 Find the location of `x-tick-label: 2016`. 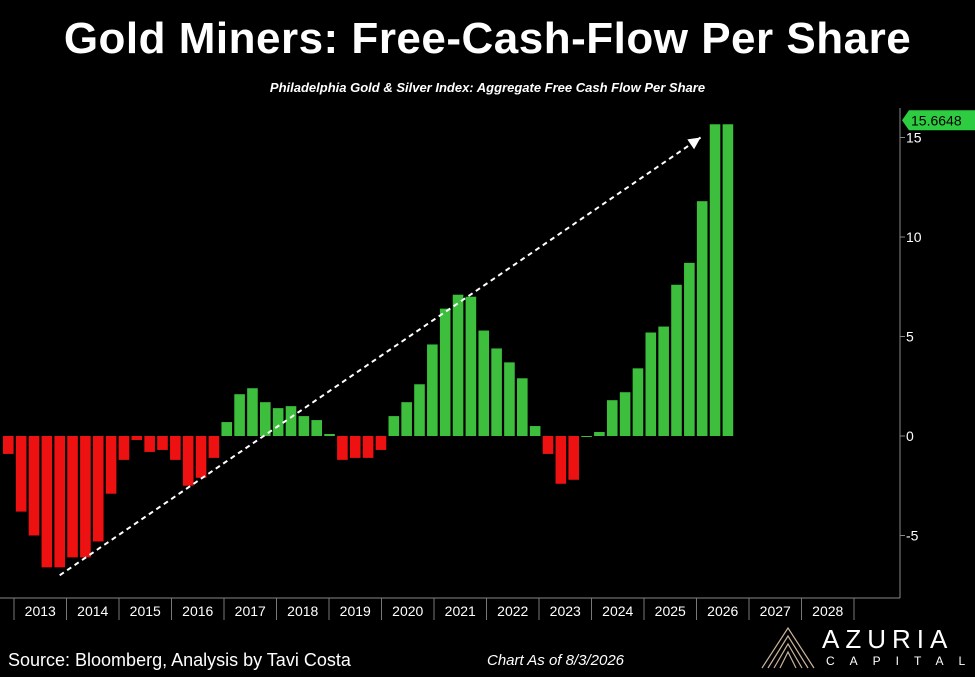

x-tick-label: 2016 is located at coordinates (197, 611).